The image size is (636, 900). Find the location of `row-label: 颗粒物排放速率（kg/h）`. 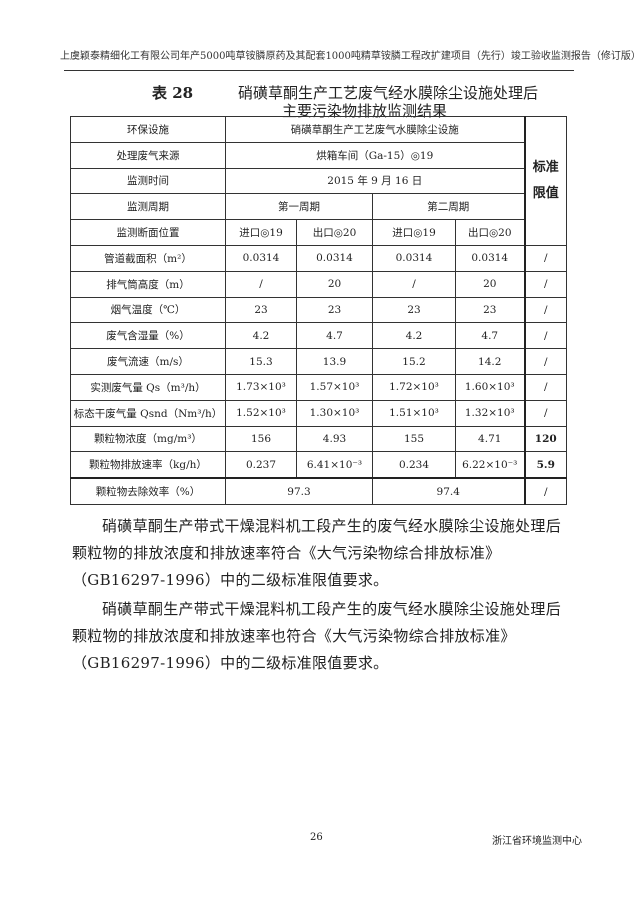

row-label: 颗粒物排放速率（kg/h） is located at coordinates (148, 465).